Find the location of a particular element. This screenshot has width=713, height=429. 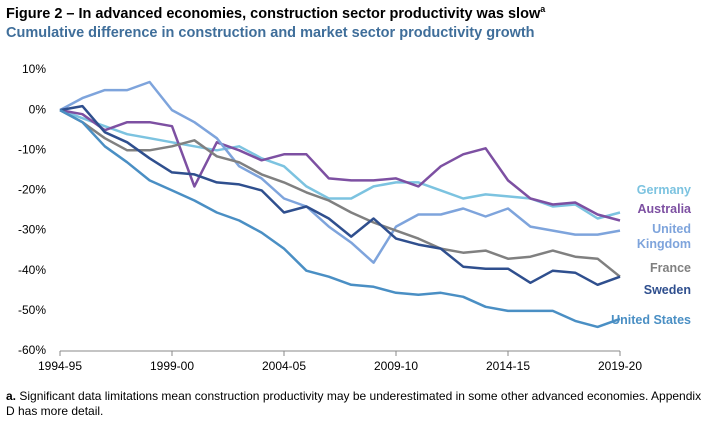

note-marker: a. is located at coordinates (11, 396).